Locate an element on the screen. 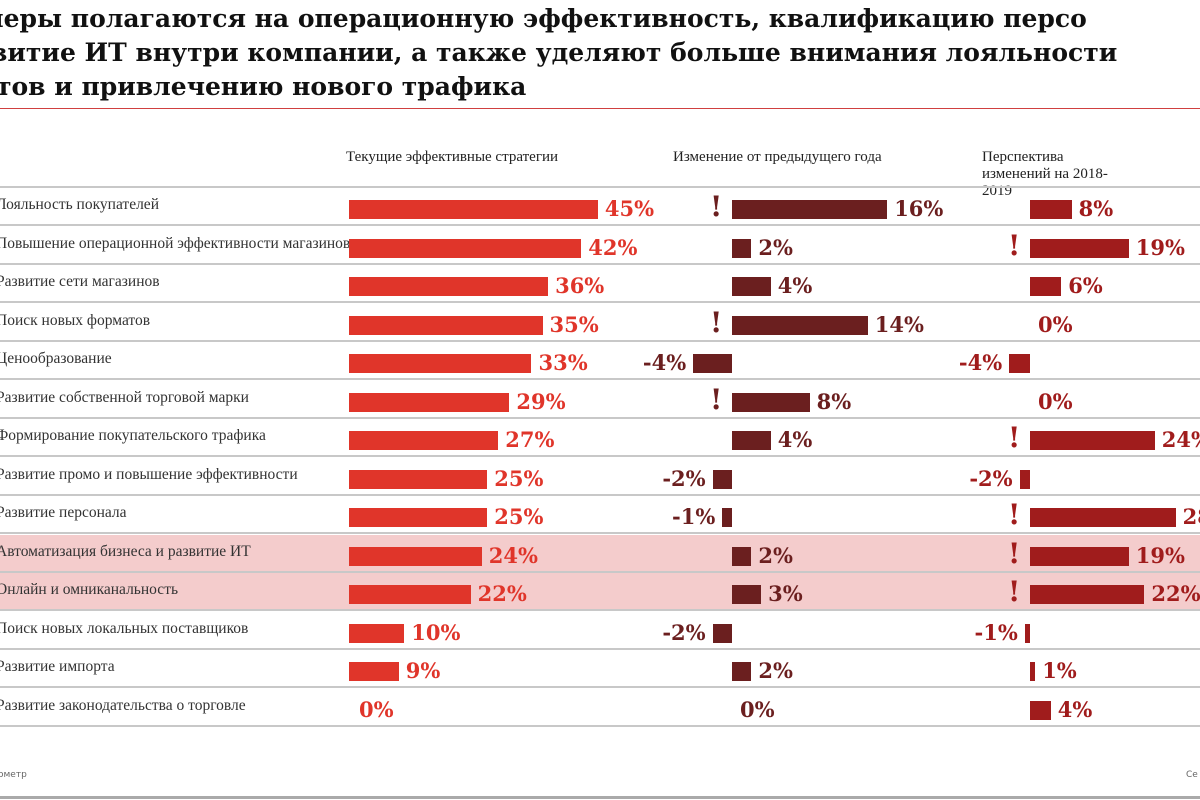 This screenshot has height=800, width=1200. category-label: Развитие законодательства о торговле is located at coordinates (123, 705).